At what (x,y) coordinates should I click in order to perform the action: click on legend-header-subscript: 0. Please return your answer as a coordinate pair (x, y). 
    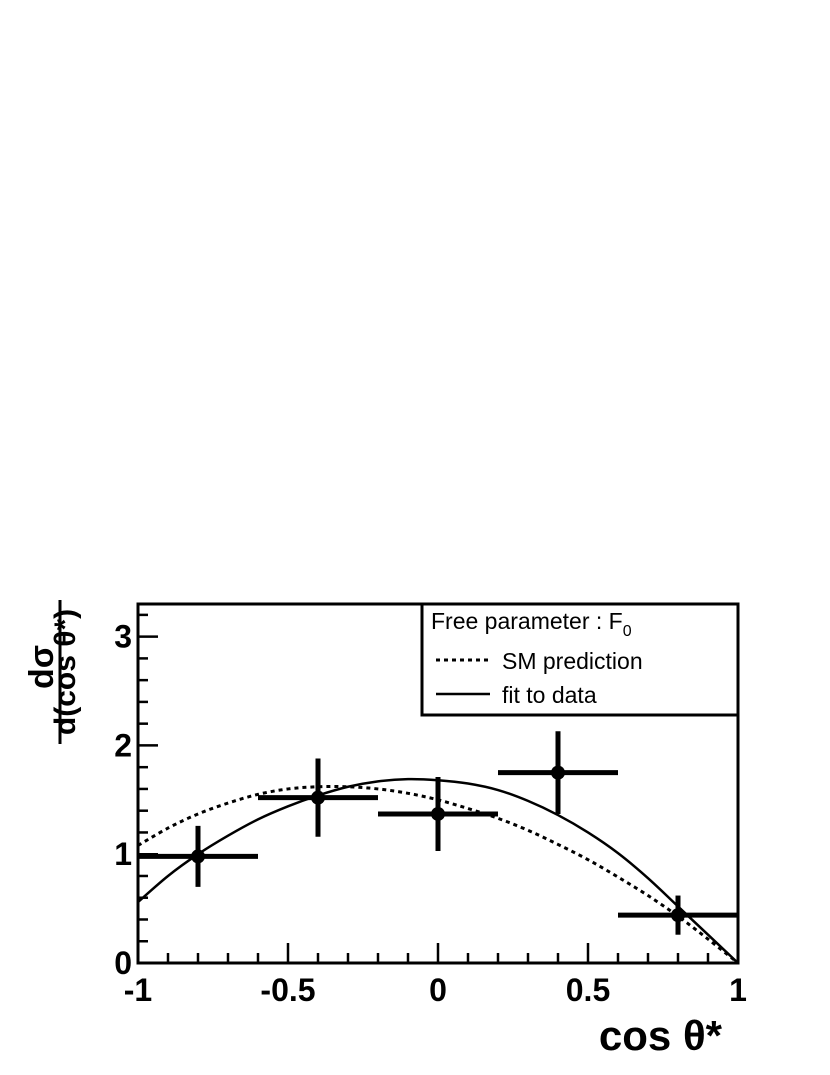
    Looking at the image, I should click on (627, 631).